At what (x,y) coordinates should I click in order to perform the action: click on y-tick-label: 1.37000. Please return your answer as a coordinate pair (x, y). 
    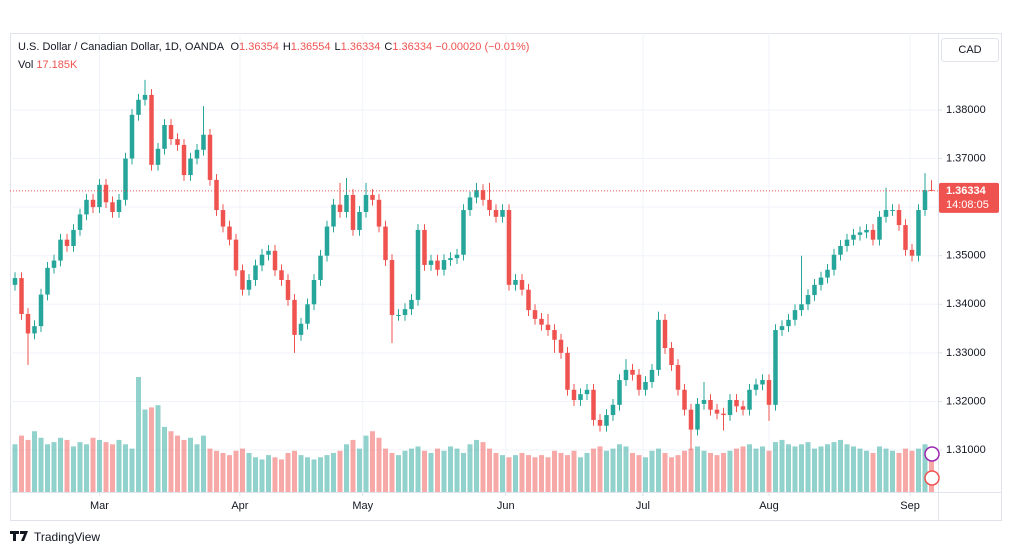
    Looking at the image, I should click on (966, 158).